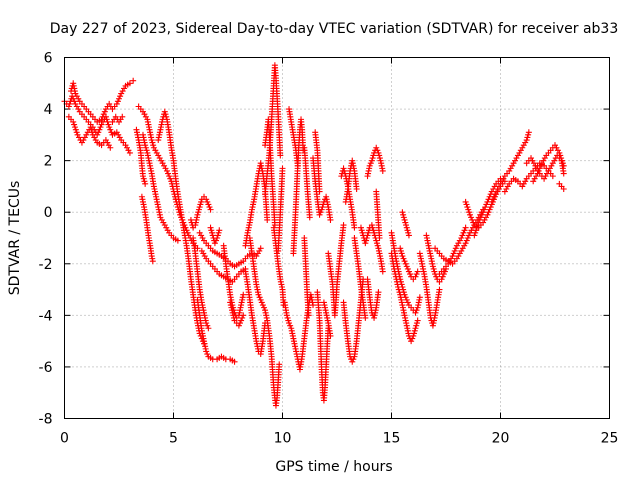 Image resolution: width=640 pixels, height=480 pixels. What do you see at coordinates (333, 467) in the screenshot?
I see `x-axis-label: GPS time / hours` at bounding box center [333, 467].